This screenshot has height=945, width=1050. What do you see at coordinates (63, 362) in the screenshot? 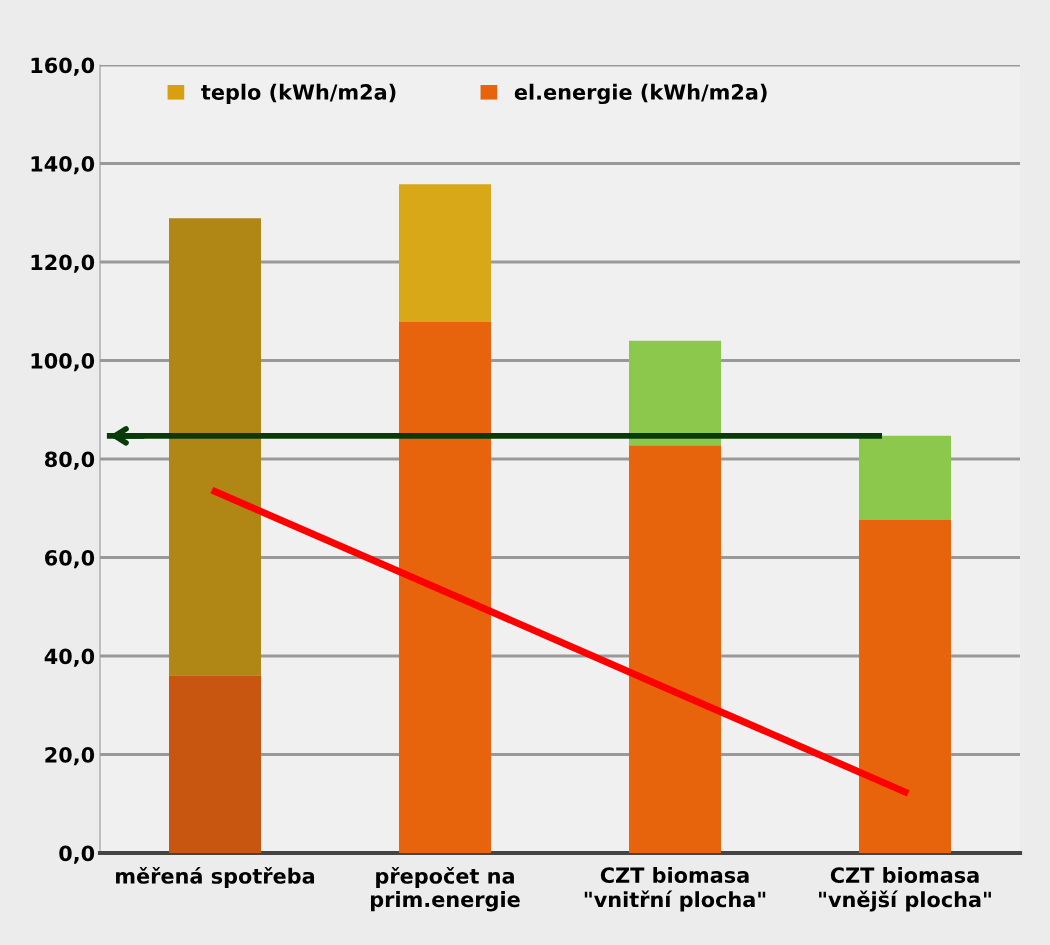
I see `y-tick-label: 100,0` at bounding box center [63, 362].